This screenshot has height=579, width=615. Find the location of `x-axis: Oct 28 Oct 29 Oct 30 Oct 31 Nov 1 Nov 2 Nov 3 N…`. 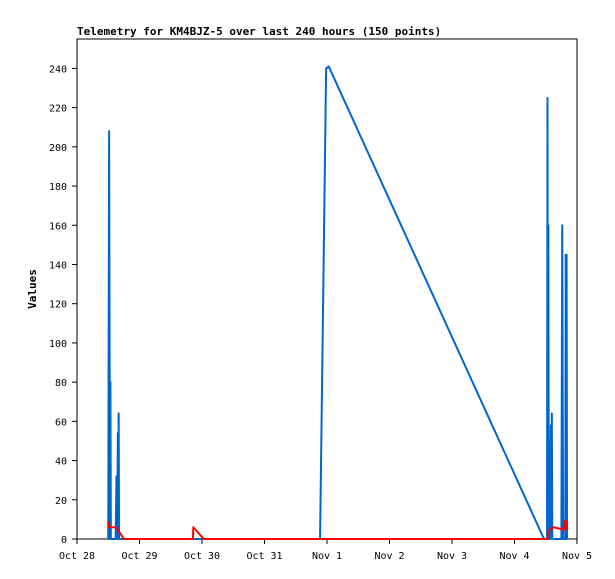

x-axis: Oct 28 Oct 29 Oct 30 Oct 31 Nov 1 Nov 2 Nov 3 N… is located at coordinates (325, 550).